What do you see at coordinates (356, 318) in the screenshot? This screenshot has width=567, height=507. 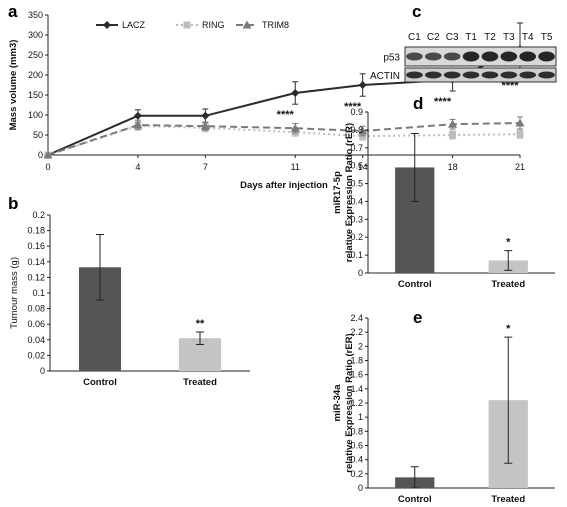 I see `y-tick-label: 2.4` at bounding box center [356, 318].